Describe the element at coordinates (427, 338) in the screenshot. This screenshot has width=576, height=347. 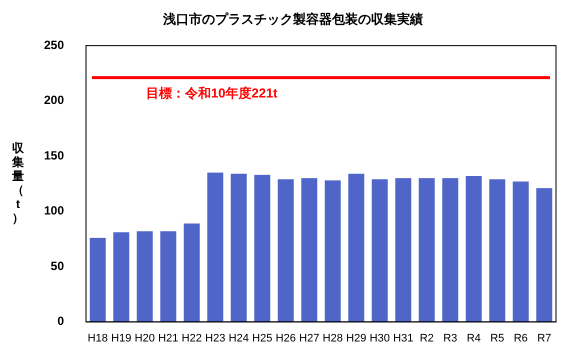
I see `x-tick-label: R2` at that location.